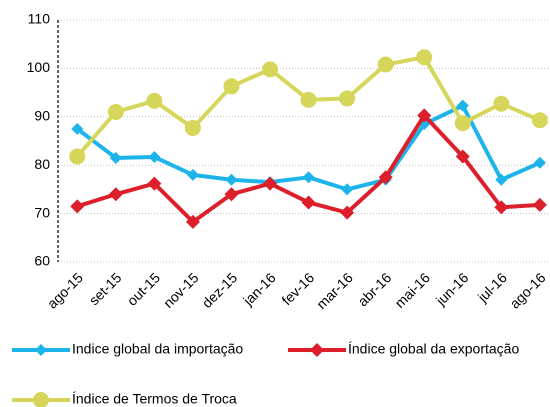  What do you see at coordinates (297, 288) in the screenshot?
I see `x-tick-label: fev-16` at bounding box center [297, 288].